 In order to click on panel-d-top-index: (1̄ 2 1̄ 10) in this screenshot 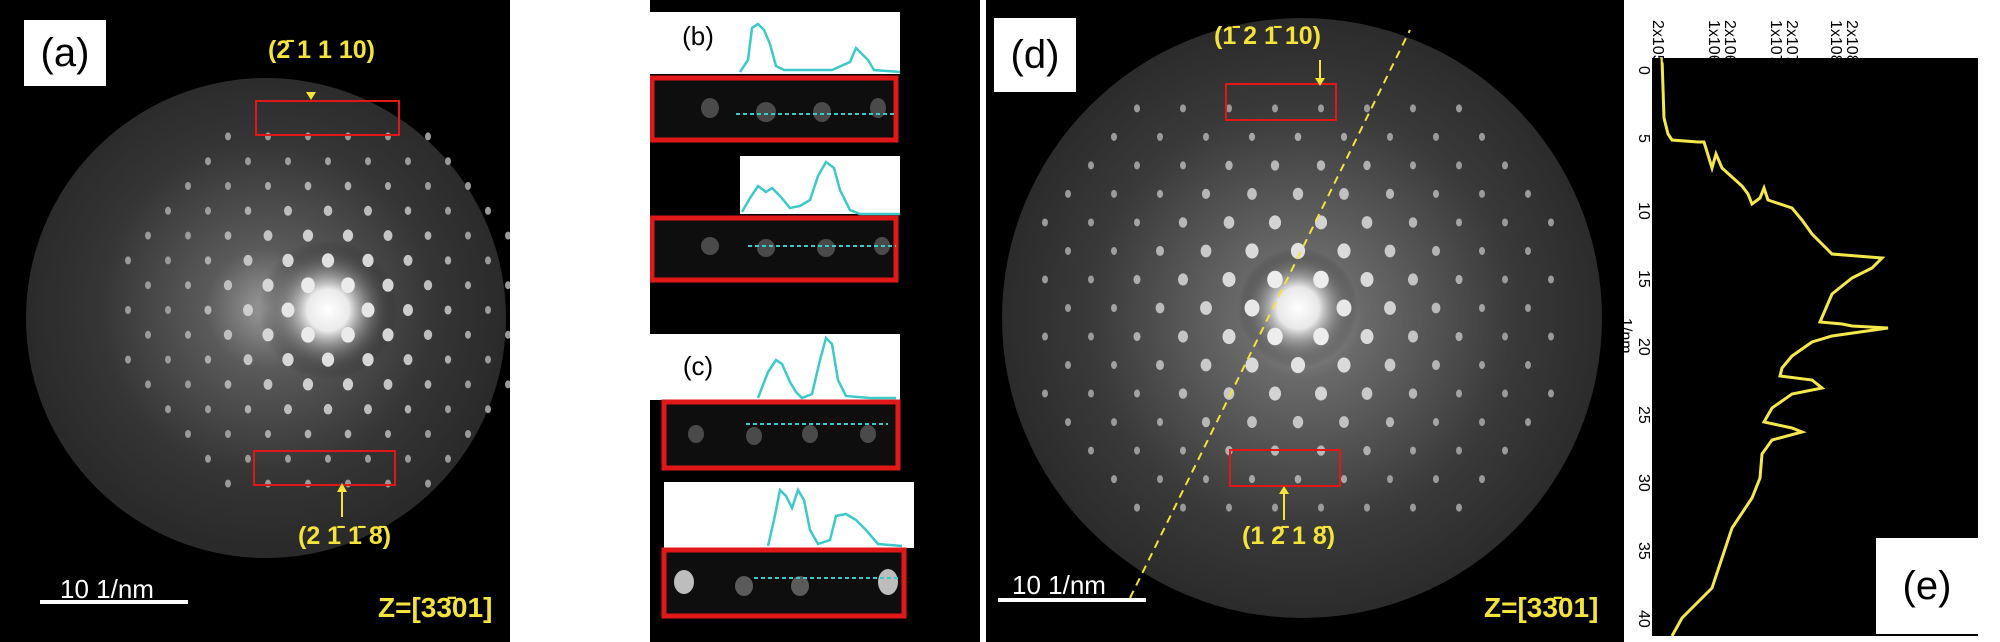, I will do `click(1268, 36)`.